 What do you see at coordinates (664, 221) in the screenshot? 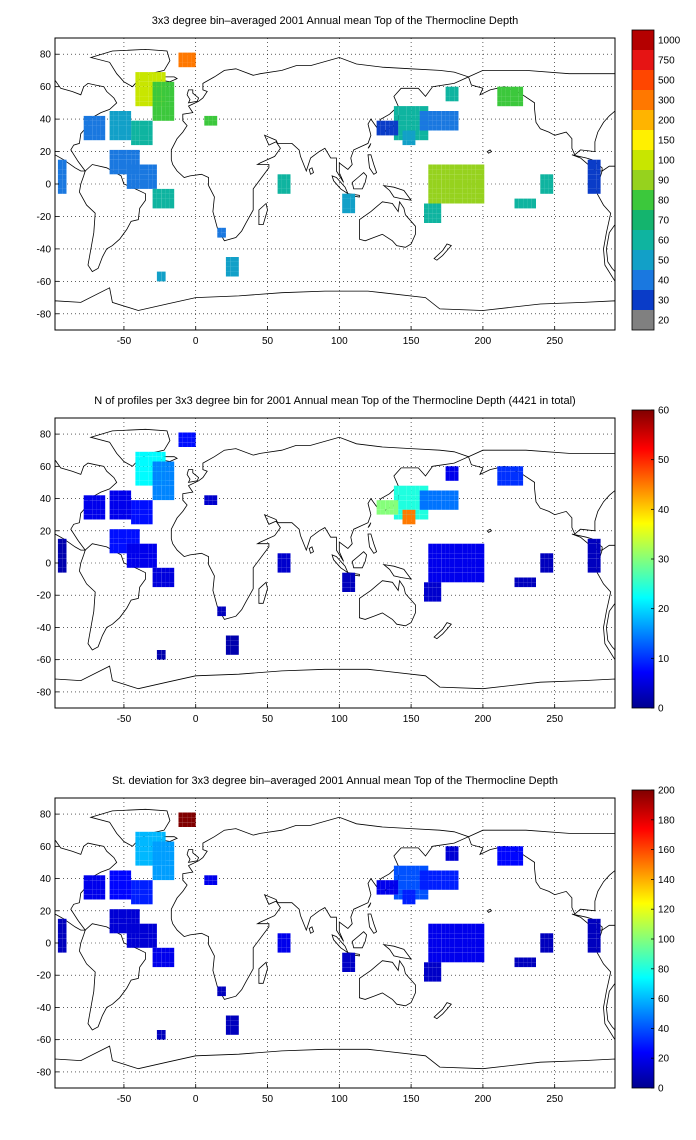
I see `colorbar-label: 70` at bounding box center [664, 221].